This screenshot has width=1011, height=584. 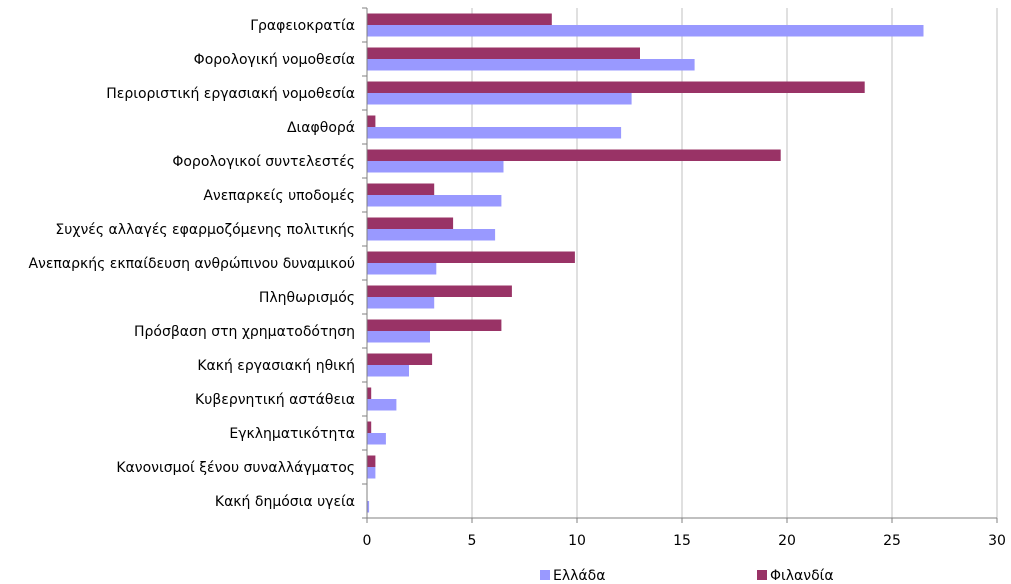 What do you see at coordinates (367, 541) in the screenshot?
I see `x-tick-label: 0` at bounding box center [367, 541].